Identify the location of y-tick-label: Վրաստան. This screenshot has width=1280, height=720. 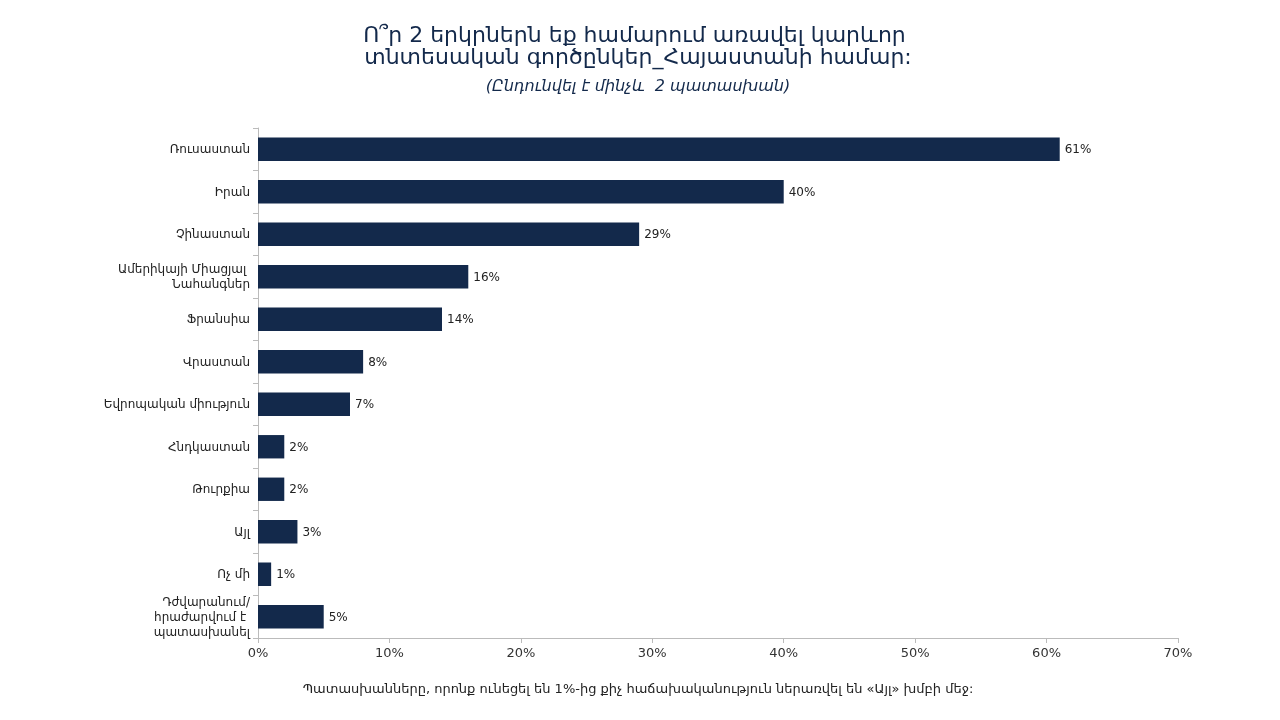
(216, 361).